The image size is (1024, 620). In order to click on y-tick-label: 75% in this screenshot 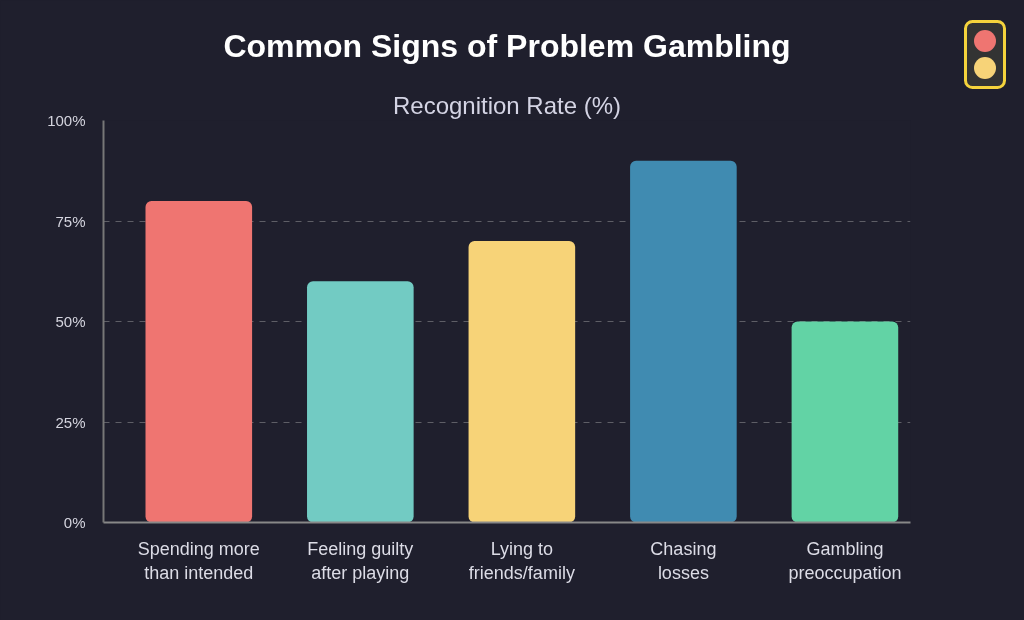, I will do `click(70, 221)`.